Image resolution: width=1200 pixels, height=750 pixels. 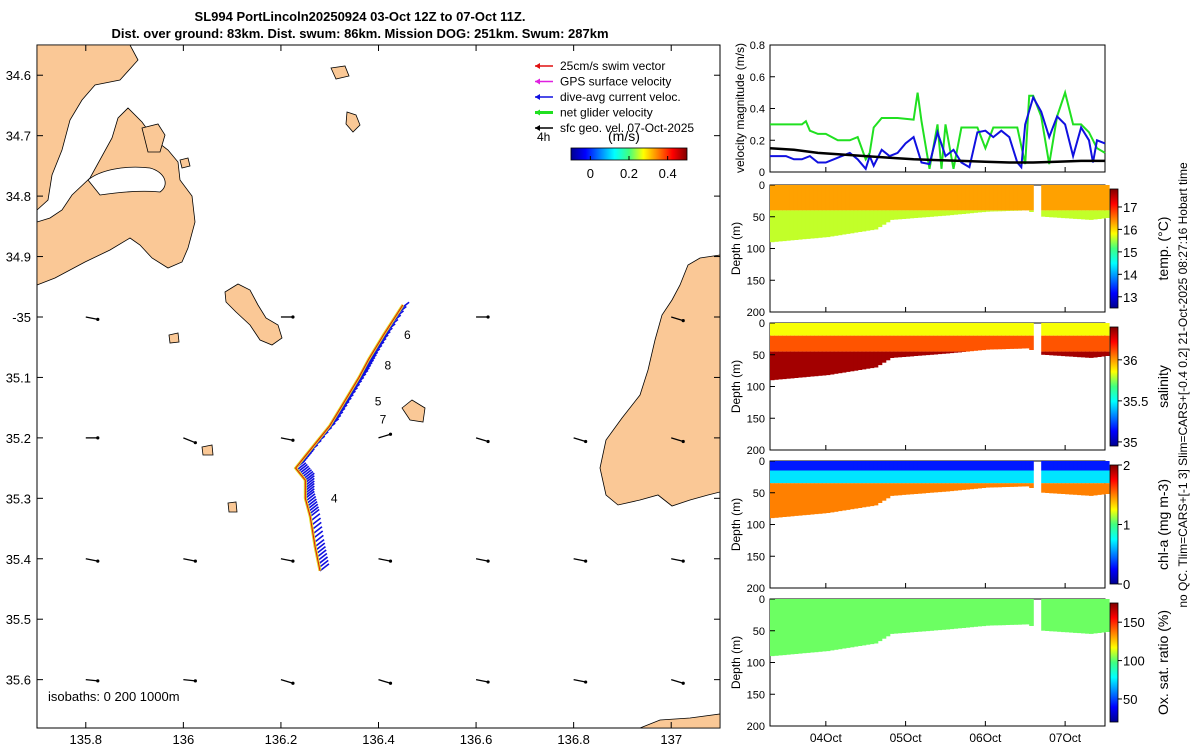 What do you see at coordinates (293, 440) in the screenshot?
I see `geo-arrow-head` at bounding box center [293, 440].